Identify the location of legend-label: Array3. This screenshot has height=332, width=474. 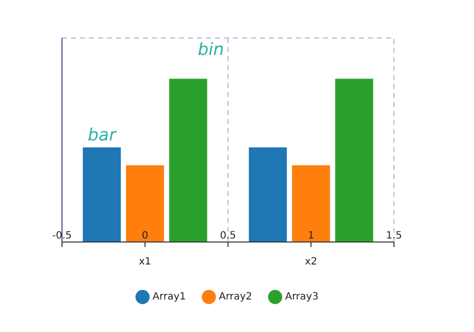
(301, 297).